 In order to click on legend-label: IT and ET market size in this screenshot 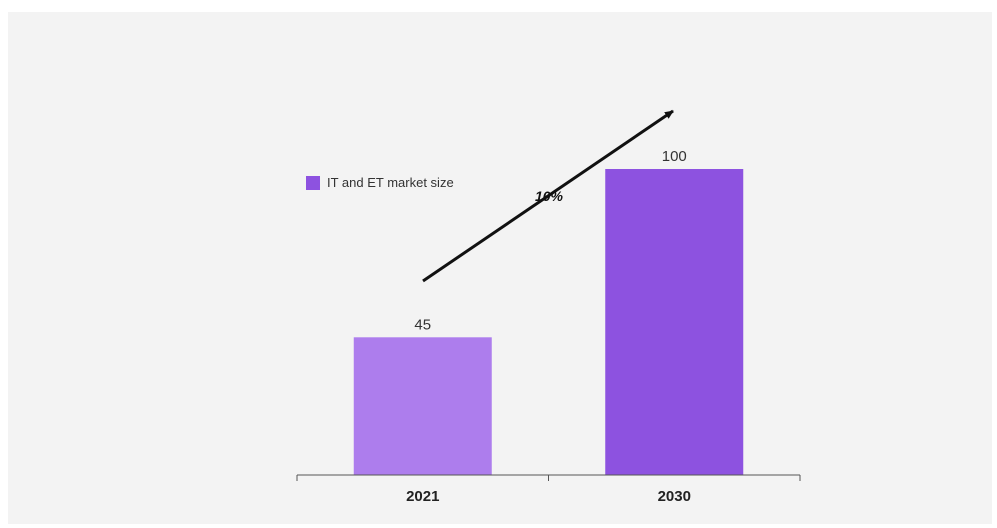, I will do `click(390, 182)`.